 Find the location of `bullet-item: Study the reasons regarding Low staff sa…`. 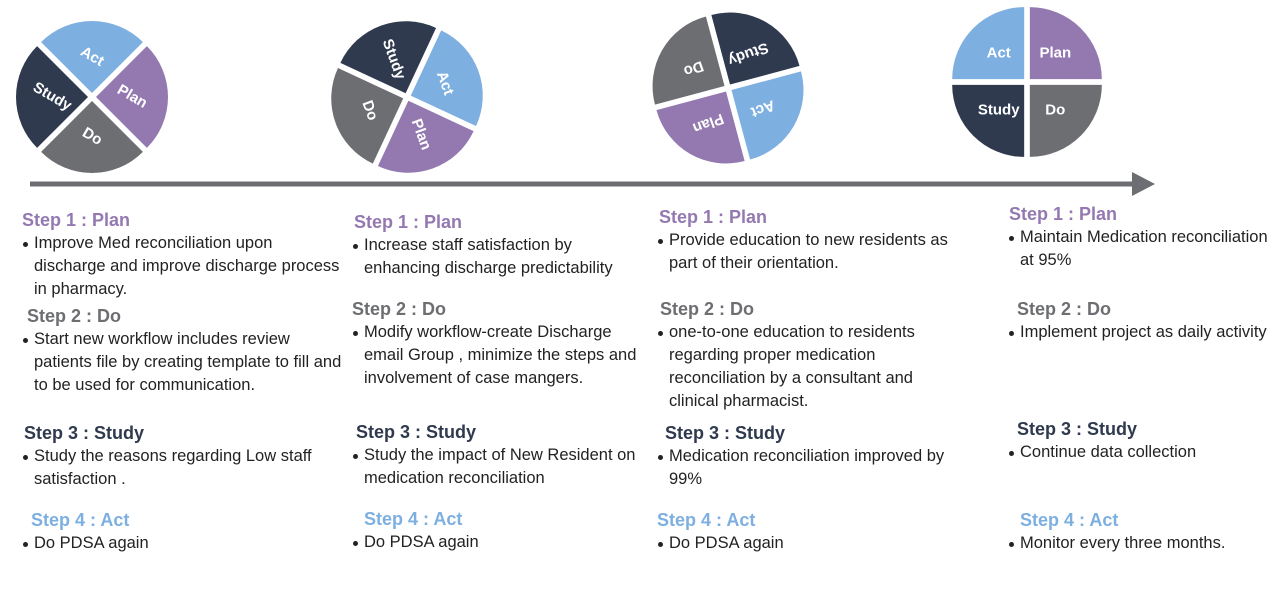

bullet-item: Study the reasons regarding Low staff sa… is located at coordinates (184, 468).